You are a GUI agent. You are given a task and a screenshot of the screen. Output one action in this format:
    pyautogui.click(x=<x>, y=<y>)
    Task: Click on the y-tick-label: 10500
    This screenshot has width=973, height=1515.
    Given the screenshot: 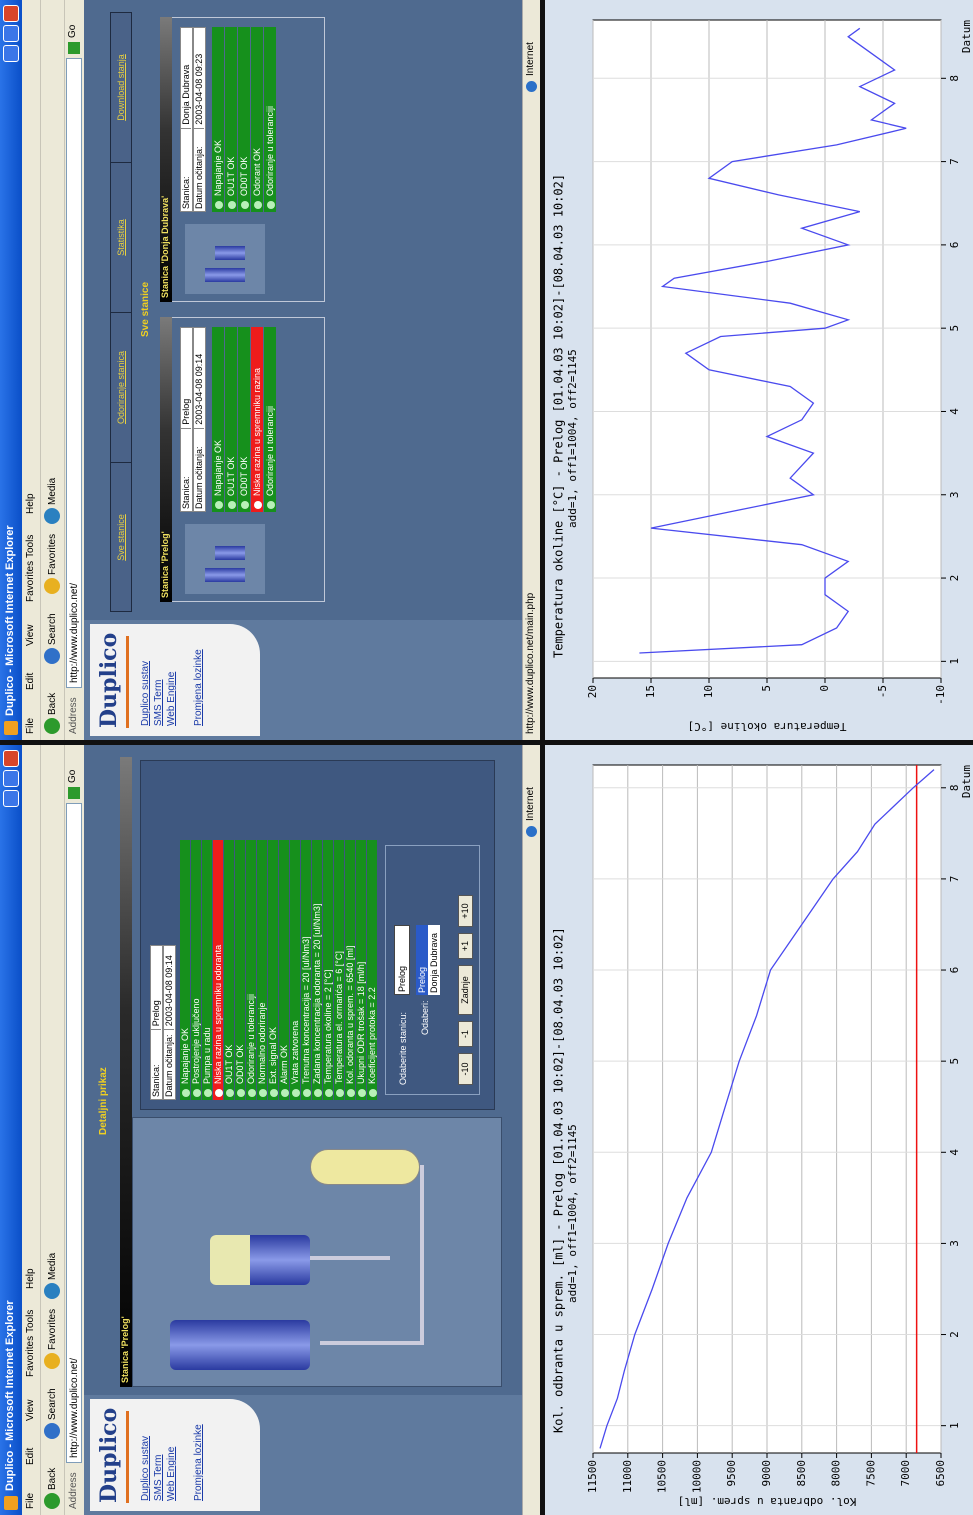 What is the action you would take?
    pyautogui.click(x=662, y=1476)
    